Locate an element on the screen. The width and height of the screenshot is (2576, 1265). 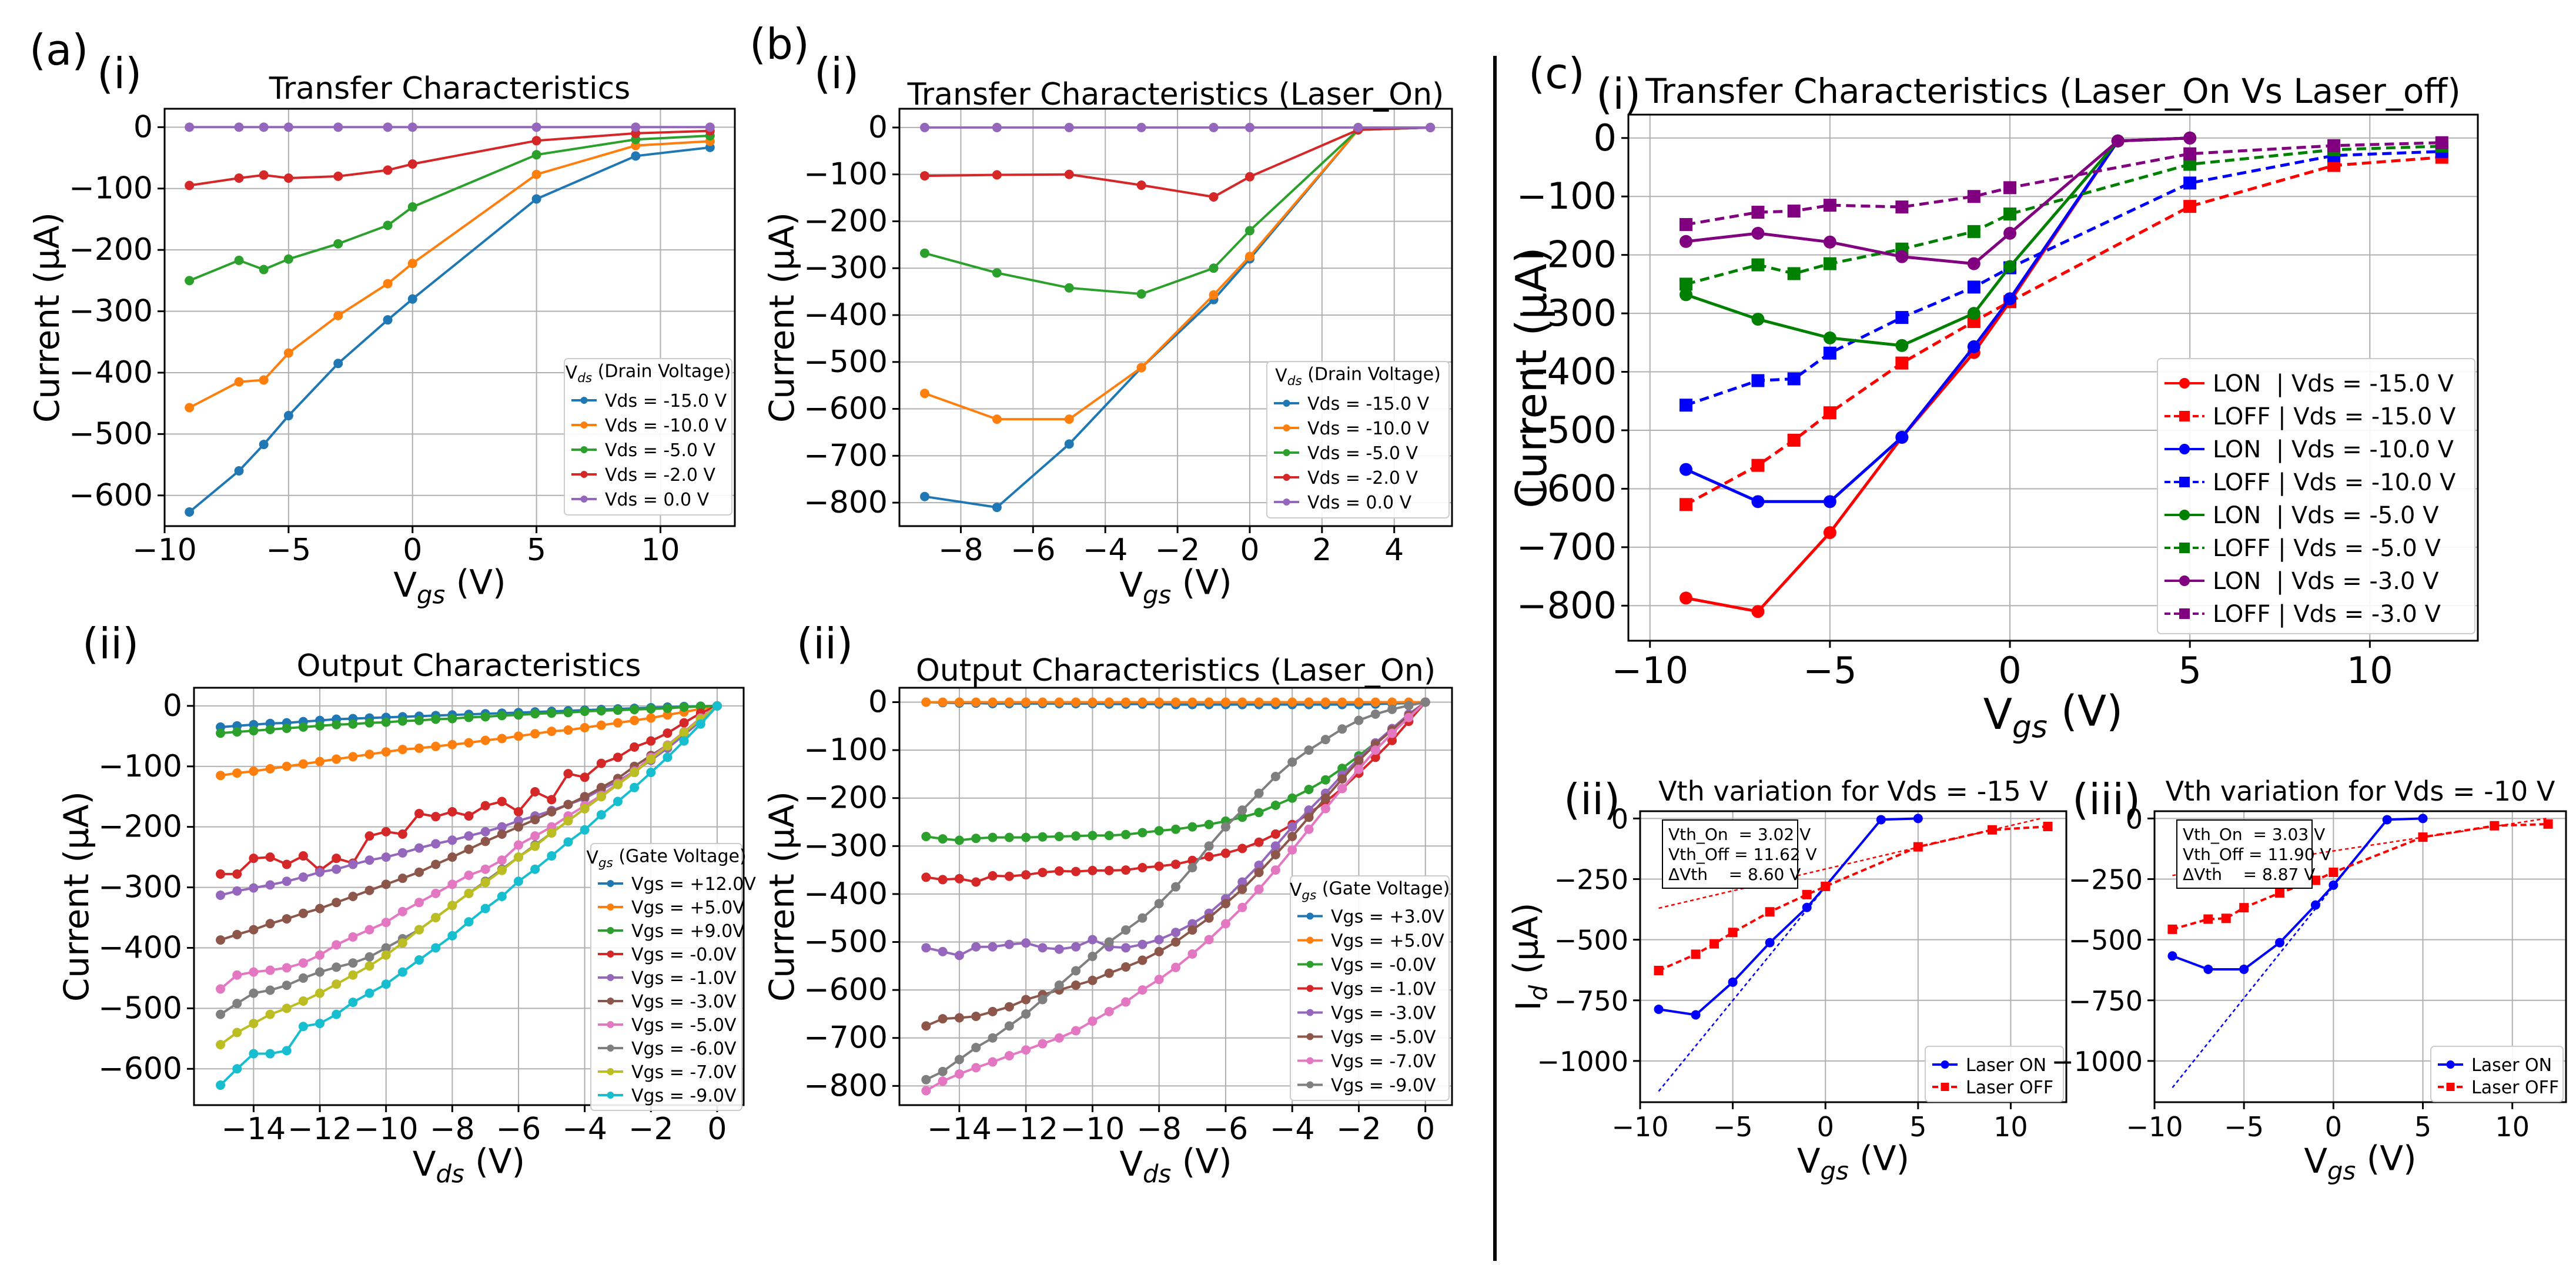
legend-entry-label: LON | Vds = -10.0 V is located at coordinates (2333, 449).